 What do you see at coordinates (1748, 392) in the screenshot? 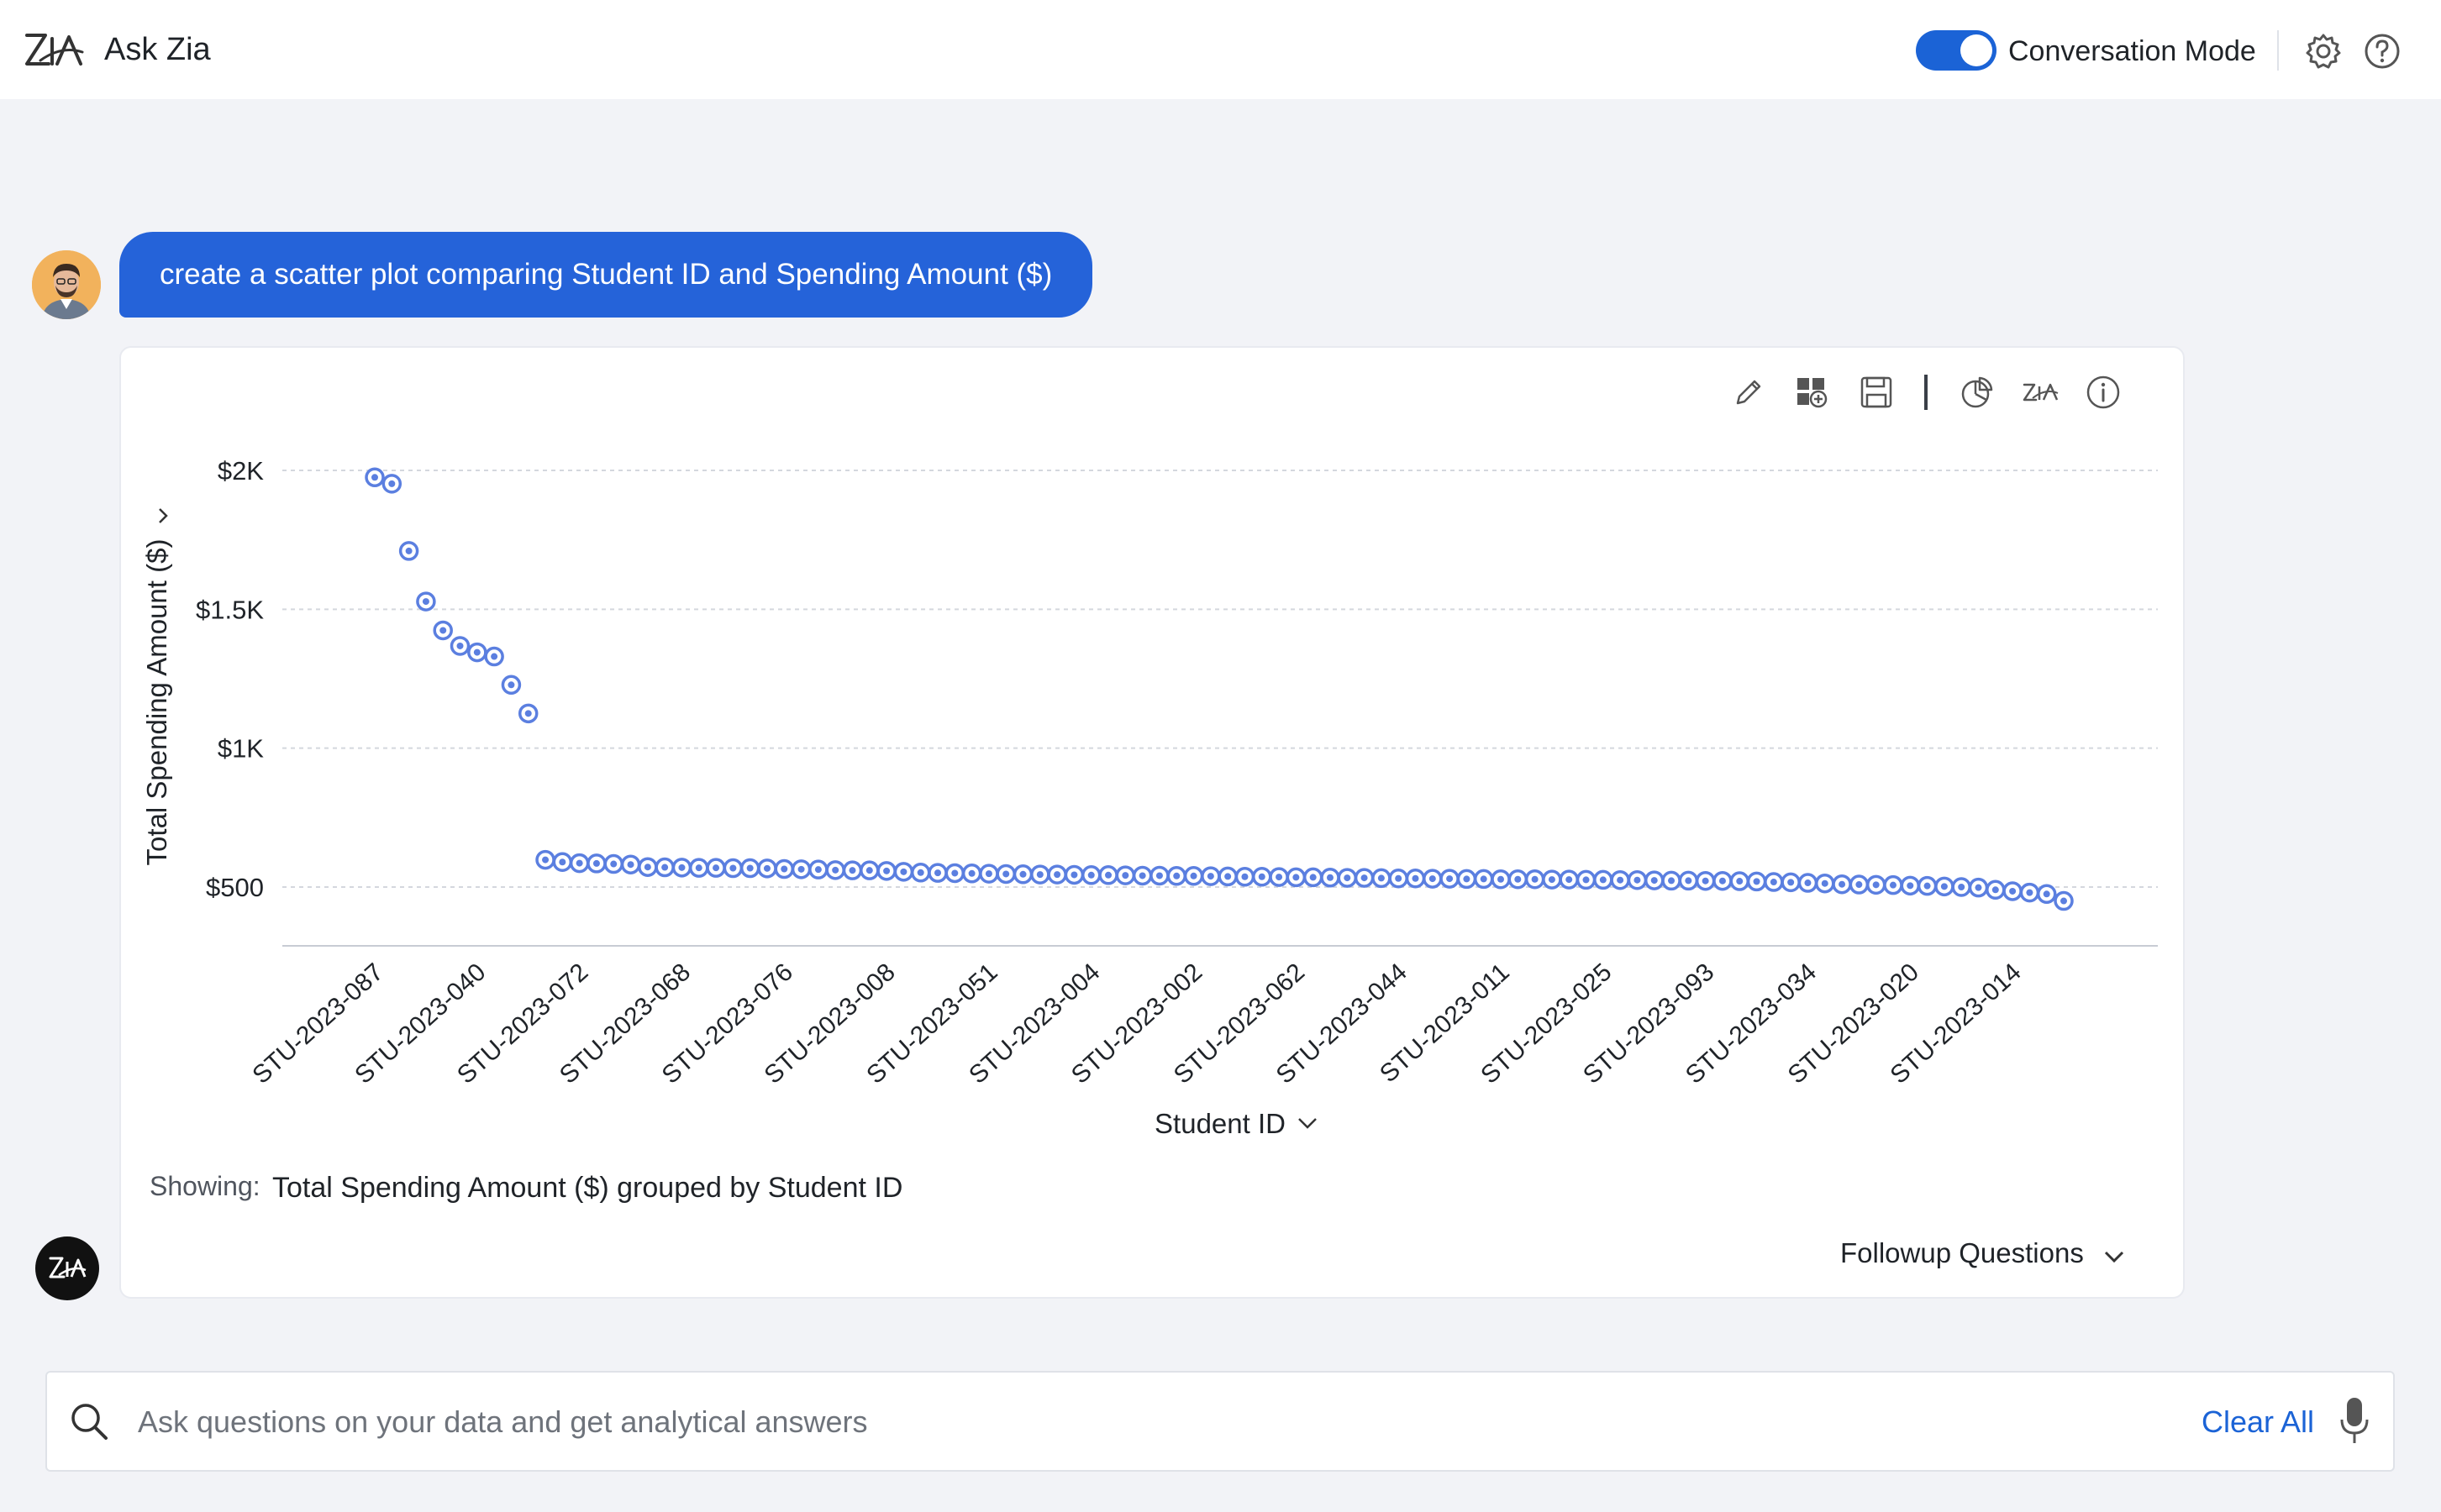
I see `edit-icon` at bounding box center [1748, 392].